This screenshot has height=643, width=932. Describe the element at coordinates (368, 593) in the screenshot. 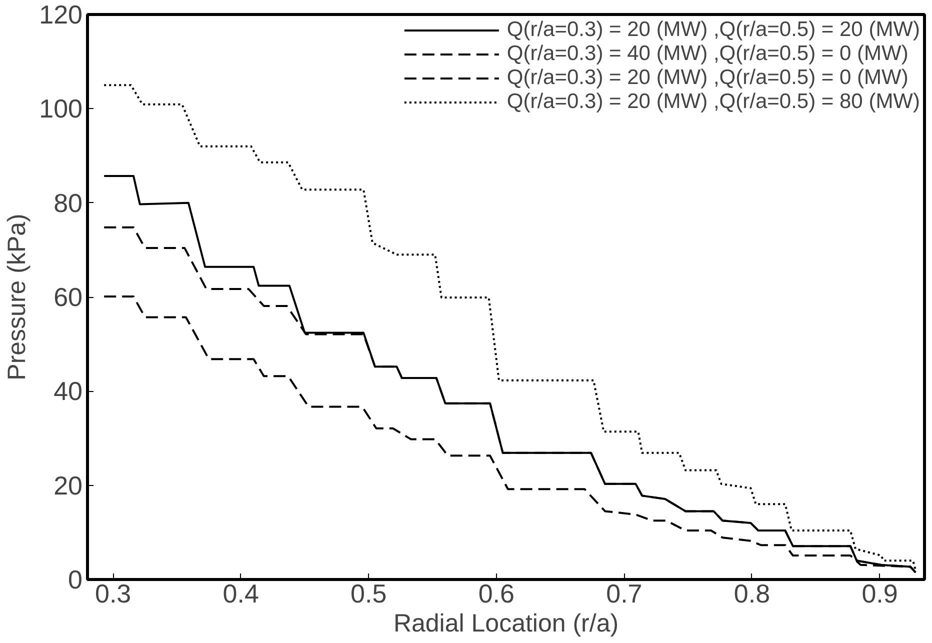

I see `x-tick-label: 0.5` at that location.